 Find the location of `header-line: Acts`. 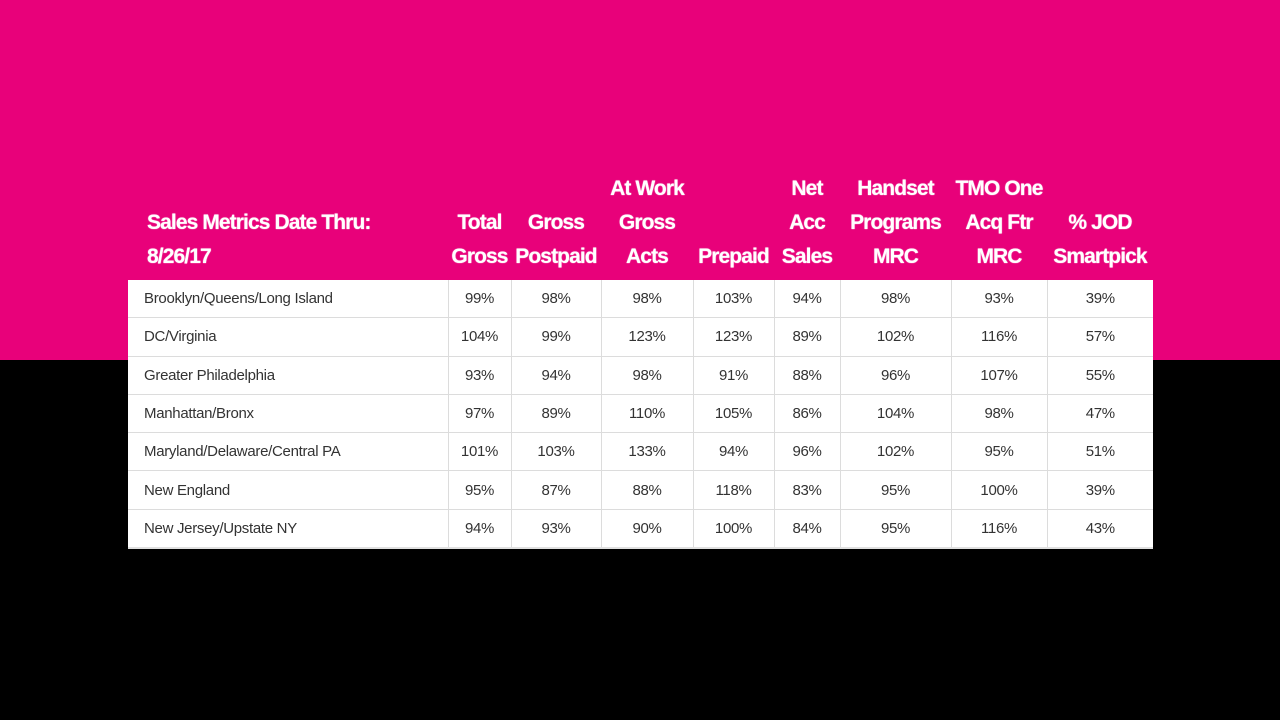

header-line: Acts is located at coordinates (647, 256).